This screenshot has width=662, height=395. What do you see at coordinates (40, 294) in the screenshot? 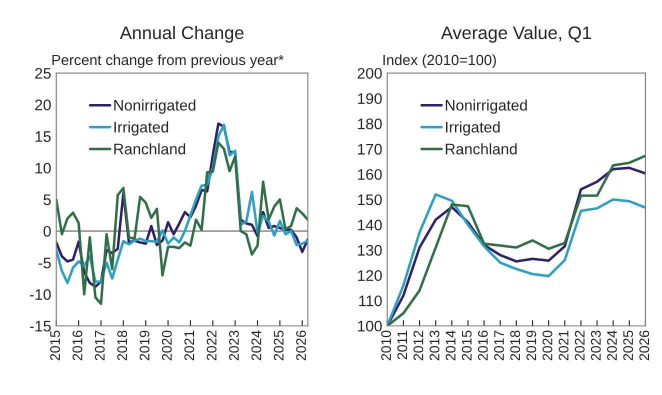
I see `y-tick-label: -10` at bounding box center [40, 294].